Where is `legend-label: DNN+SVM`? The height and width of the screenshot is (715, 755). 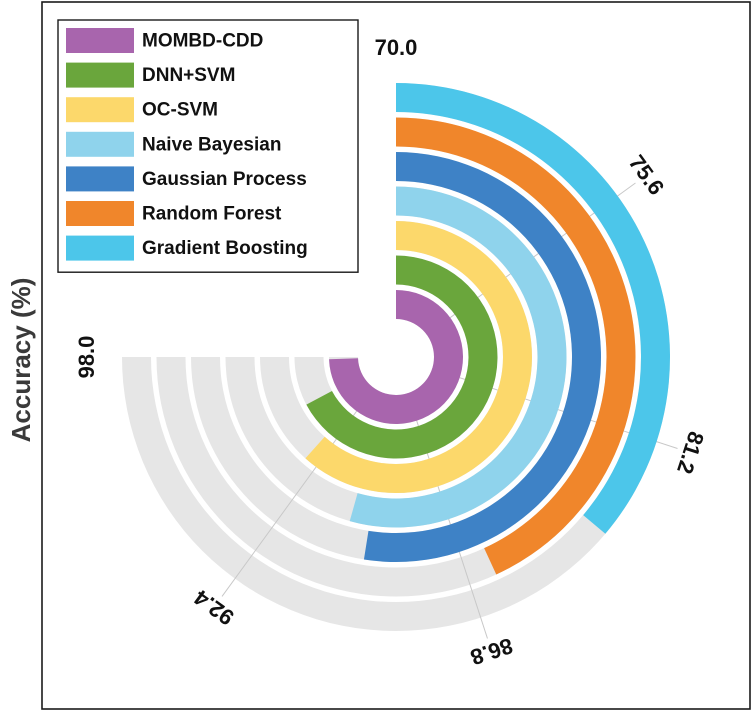
legend-label: DNN+SVM is located at coordinates (188, 75).